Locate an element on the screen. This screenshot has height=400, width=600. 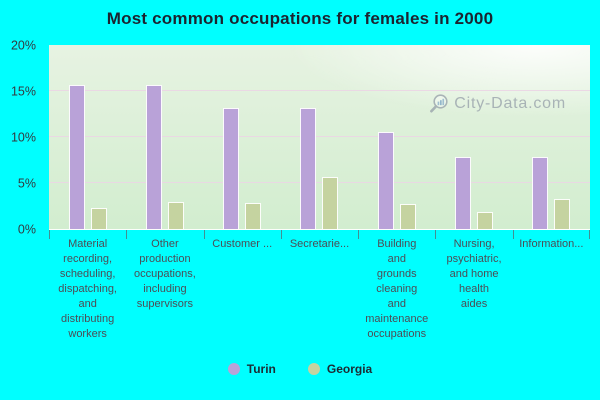
y-axis: 0% 5% 10% 15% 20% is located at coordinates (19, 137).